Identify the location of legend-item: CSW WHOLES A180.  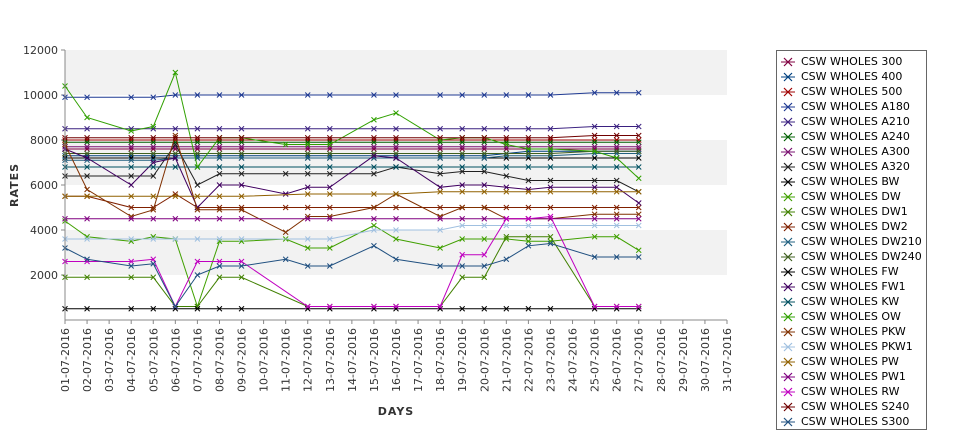
(845, 106).